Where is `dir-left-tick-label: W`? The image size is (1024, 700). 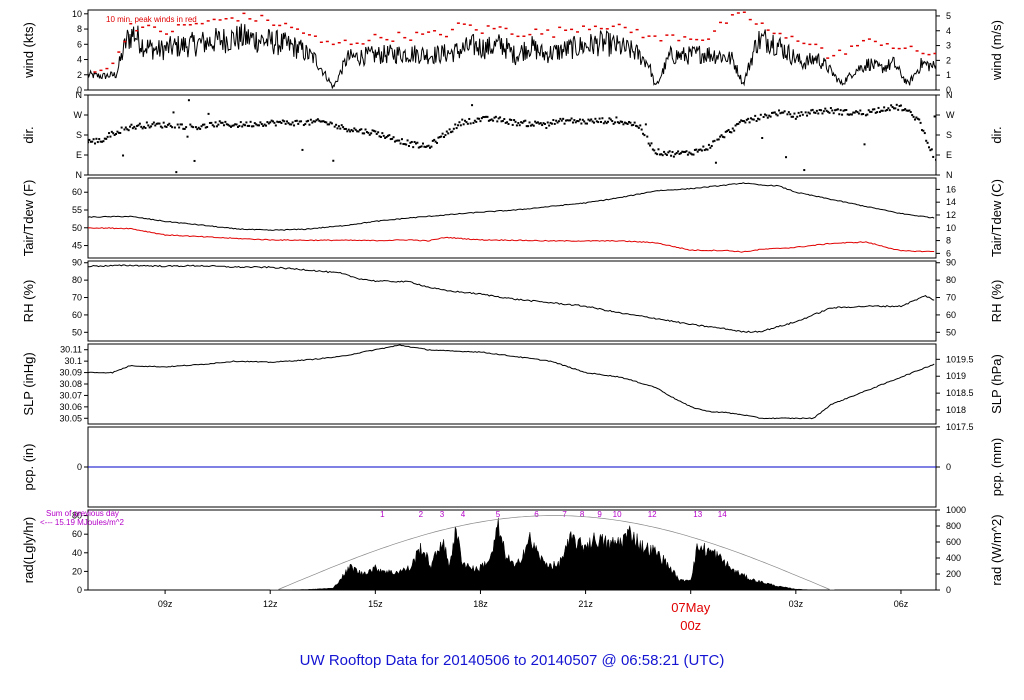
dir-left-tick-label: W is located at coordinates (78, 115).